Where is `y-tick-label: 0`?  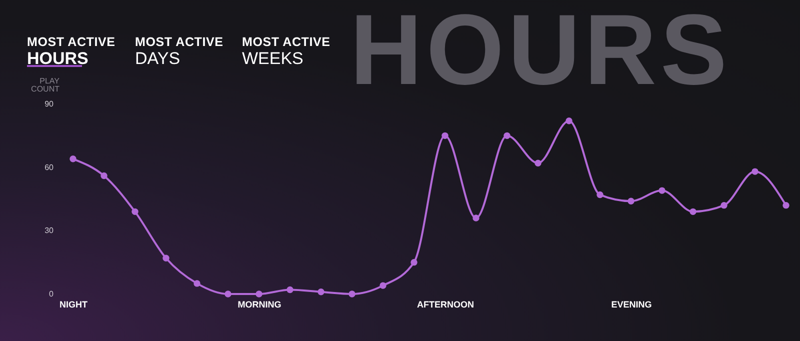
y-tick-label: 0 is located at coordinates (51, 294).